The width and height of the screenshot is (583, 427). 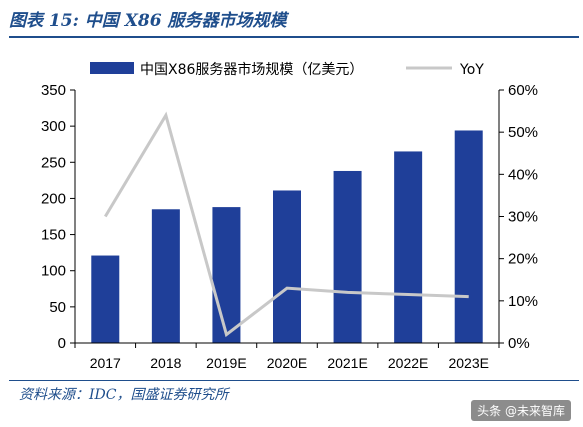 I want to click on x-tick-label: 2018, so click(x=165, y=363).